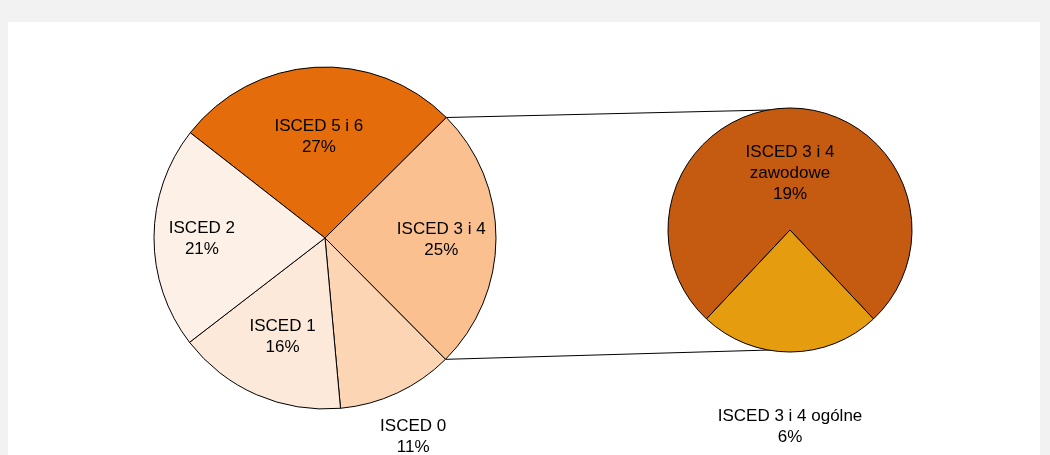 The image size is (1050, 455). What do you see at coordinates (413, 445) in the screenshot?
I see `data-label: 11%` at bounding box center [413, 445].